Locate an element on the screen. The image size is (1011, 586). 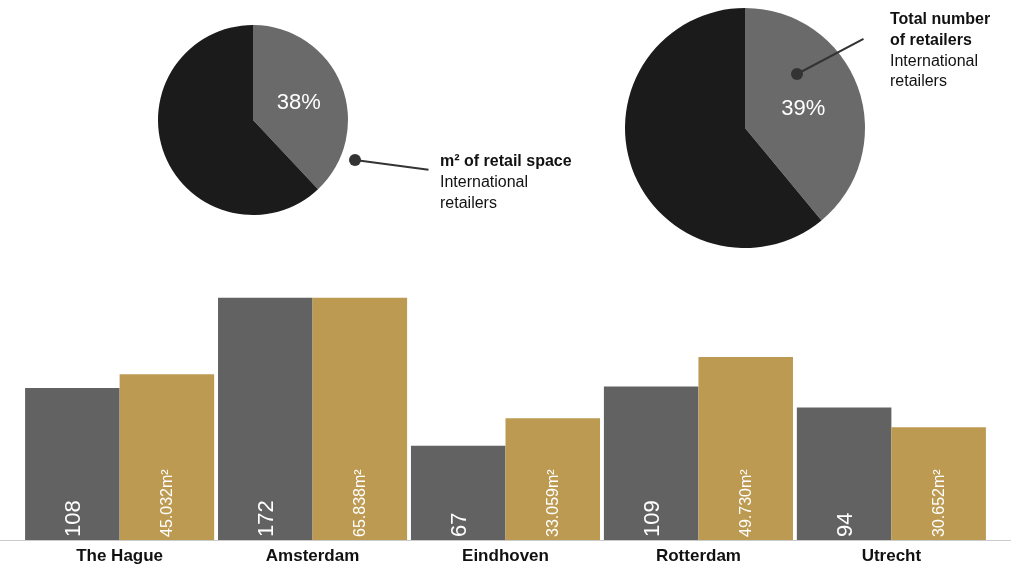
data-label: 49.730m² is located at coordinates (746, 502).